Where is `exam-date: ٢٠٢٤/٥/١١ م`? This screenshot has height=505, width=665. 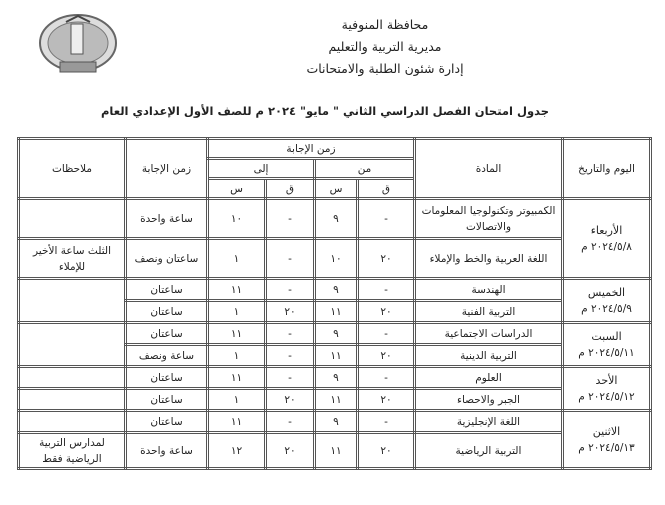
exam-date: ٢٠٢٤/٥/١١ م is located at coordinates (606, 352).